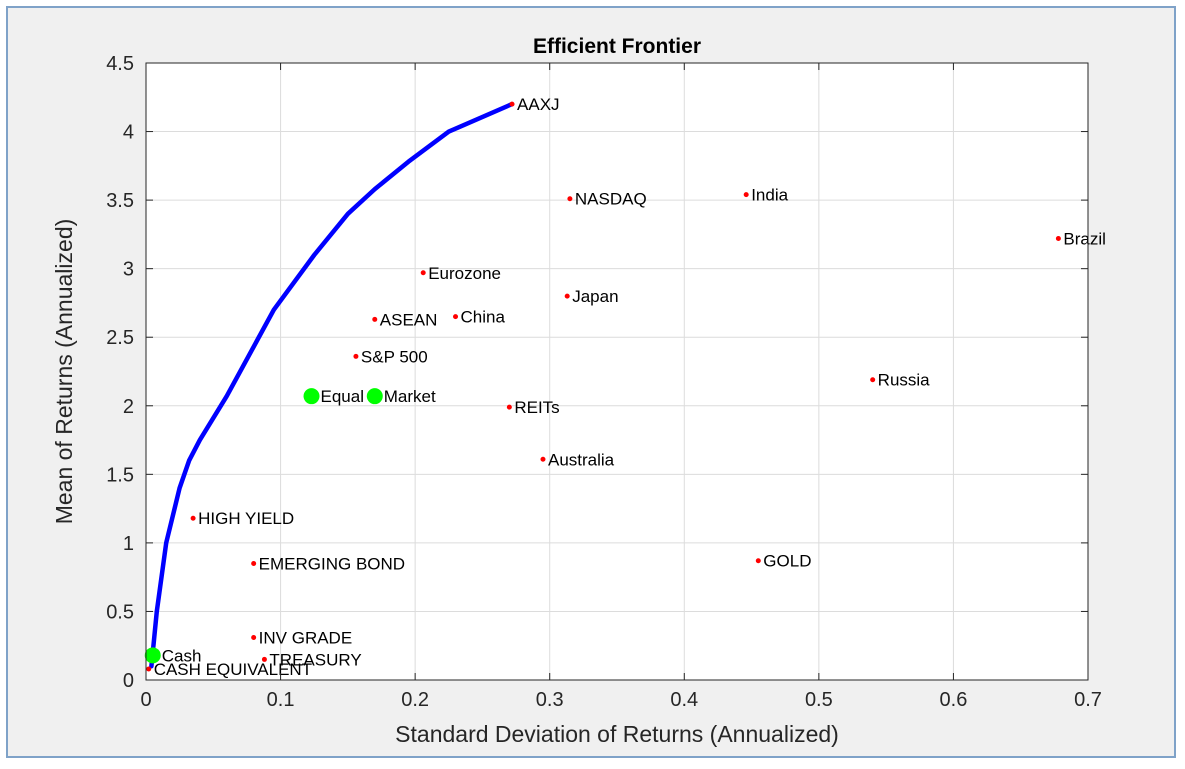 This screenshot has height=769, width=1185. What do you see at coordinates (769, 195) in the screenshot?
I see `asset-label-india: India` at bounding box center [769, 195].